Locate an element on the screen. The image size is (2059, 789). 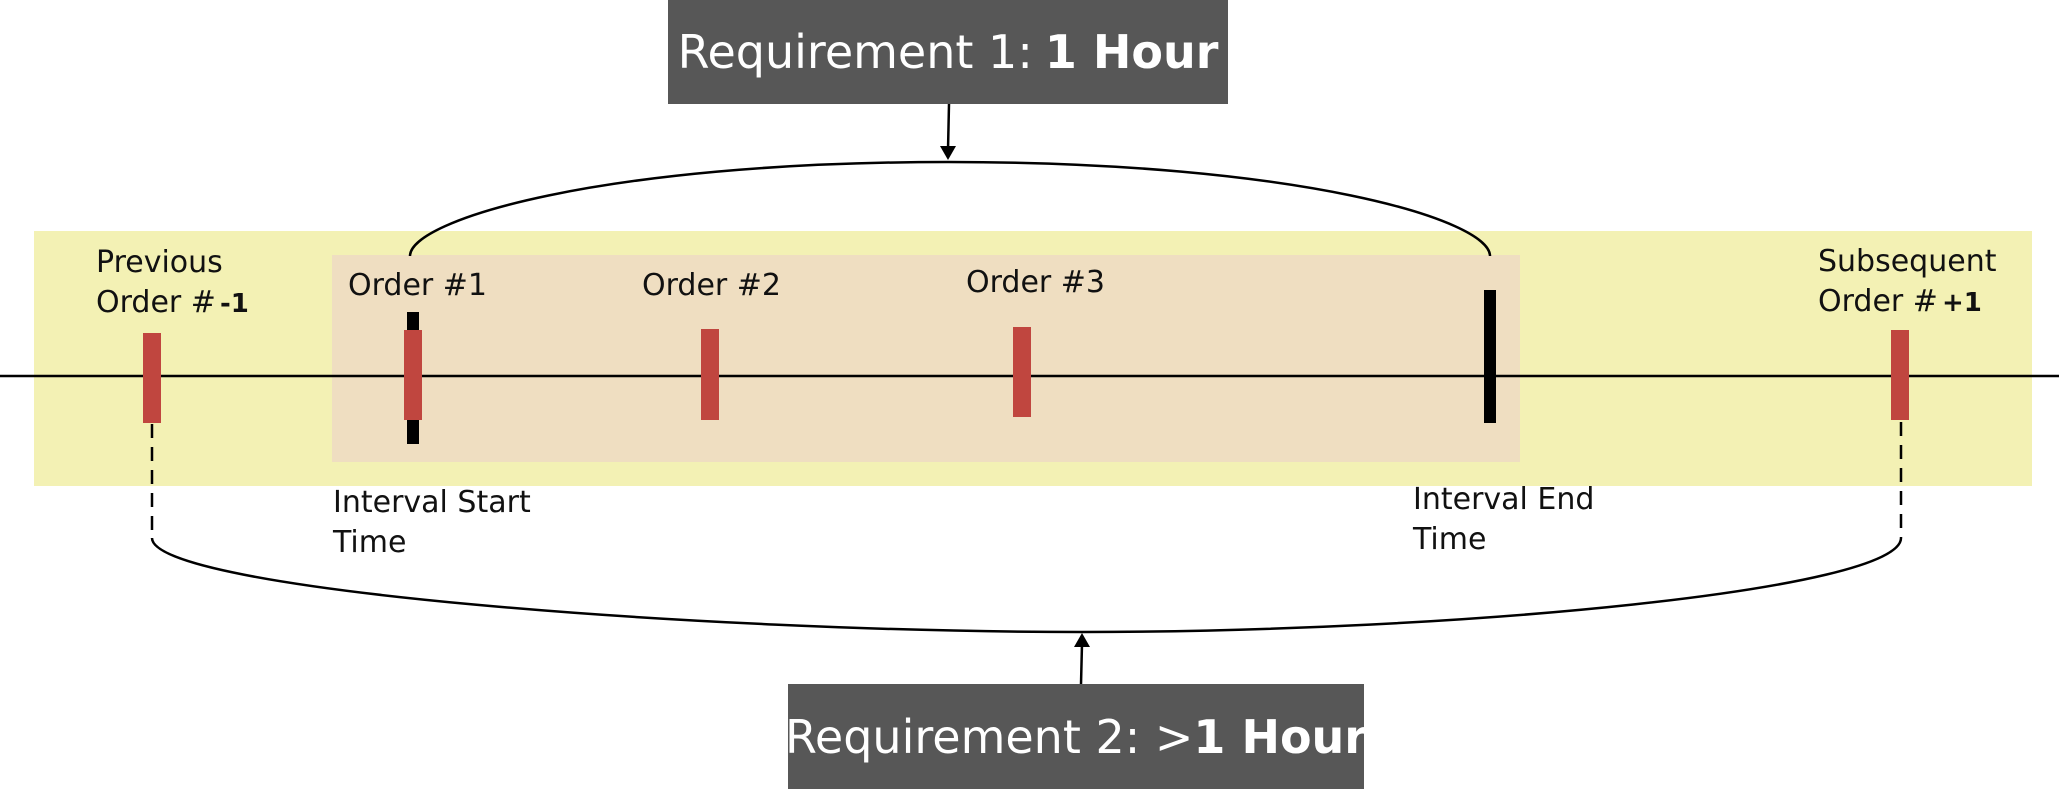
subsequent-order-suffix: +1 is located at coordinates (1961, 303).